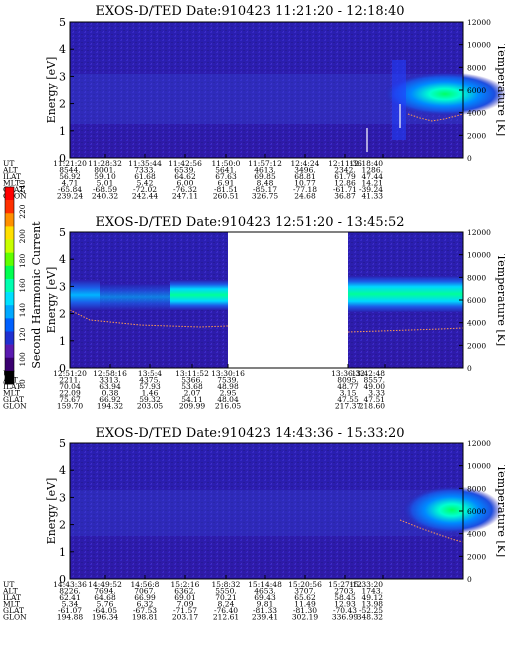  I want to click on orbit-cell: 48.98, so click(228, 386).